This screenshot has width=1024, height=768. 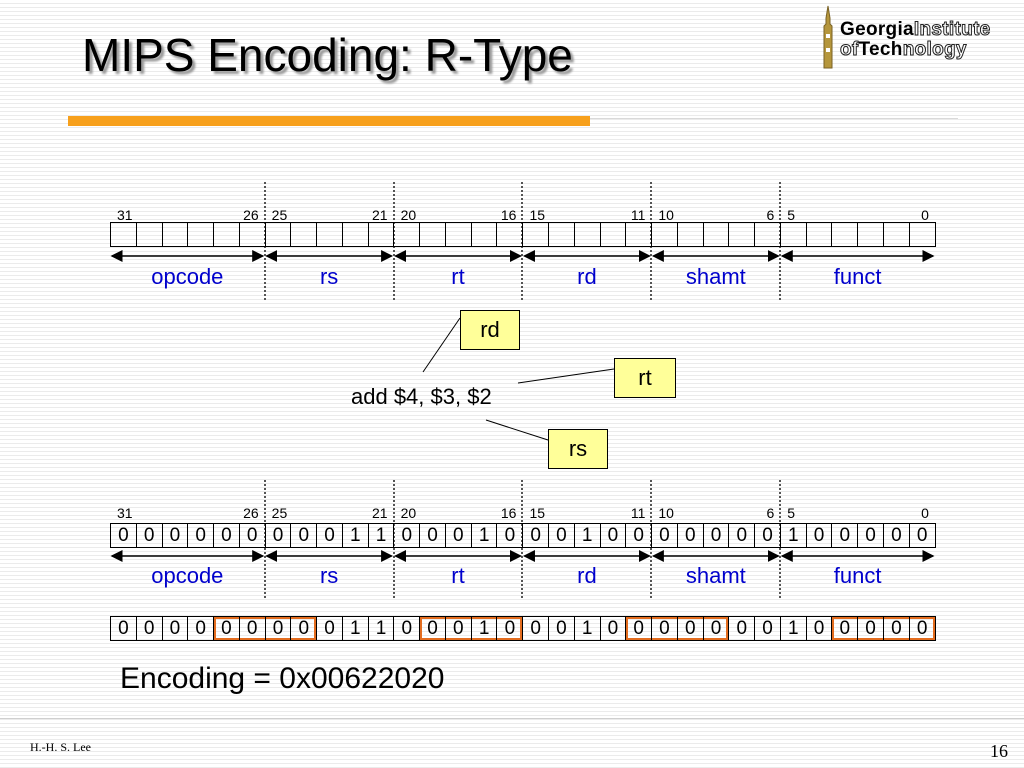 What do you see at coordinates (877, 29) in the screenshot?
I see `logo-word-georgia: Georgia` at bounding box center [877, 29].